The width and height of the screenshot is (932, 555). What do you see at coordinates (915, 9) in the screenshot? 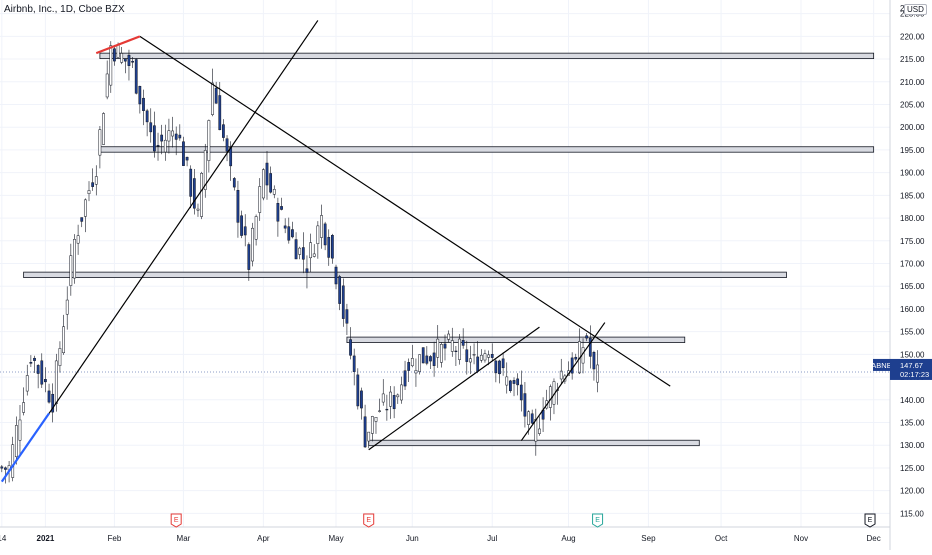
I see `currency-badge: USD` at bounding box center [915, 9].